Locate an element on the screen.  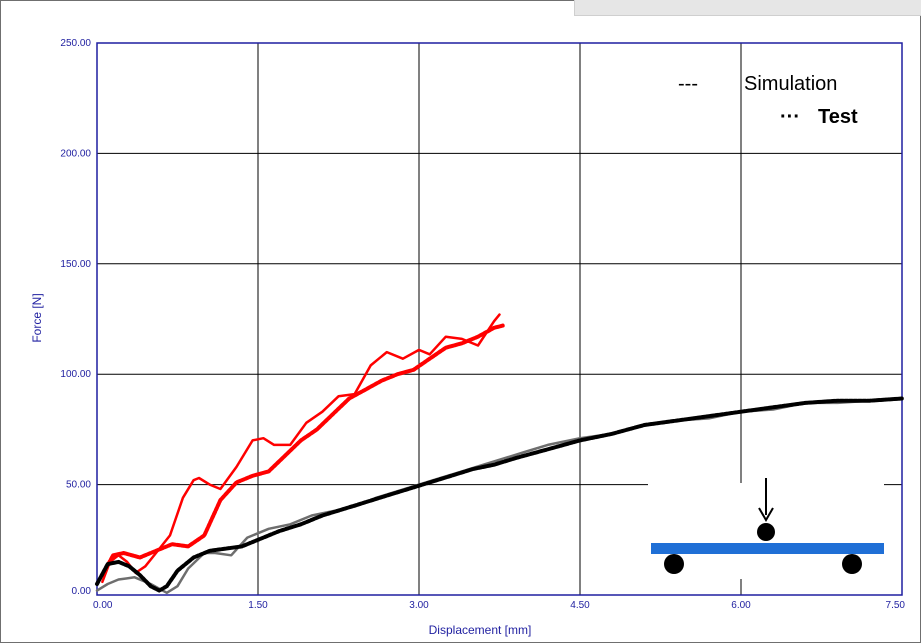
legend-label-test: Test is located at coordinates (838, 117).